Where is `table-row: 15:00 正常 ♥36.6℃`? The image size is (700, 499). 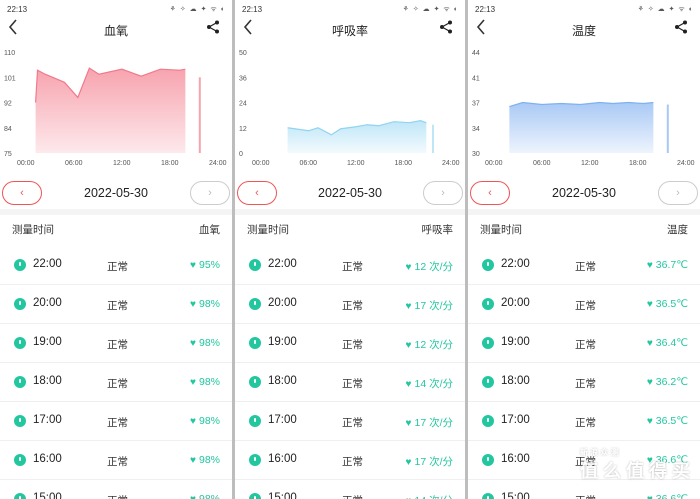 table-row: 15:00 正常 ♥36.6℃ is located at coordinates (584, 489).